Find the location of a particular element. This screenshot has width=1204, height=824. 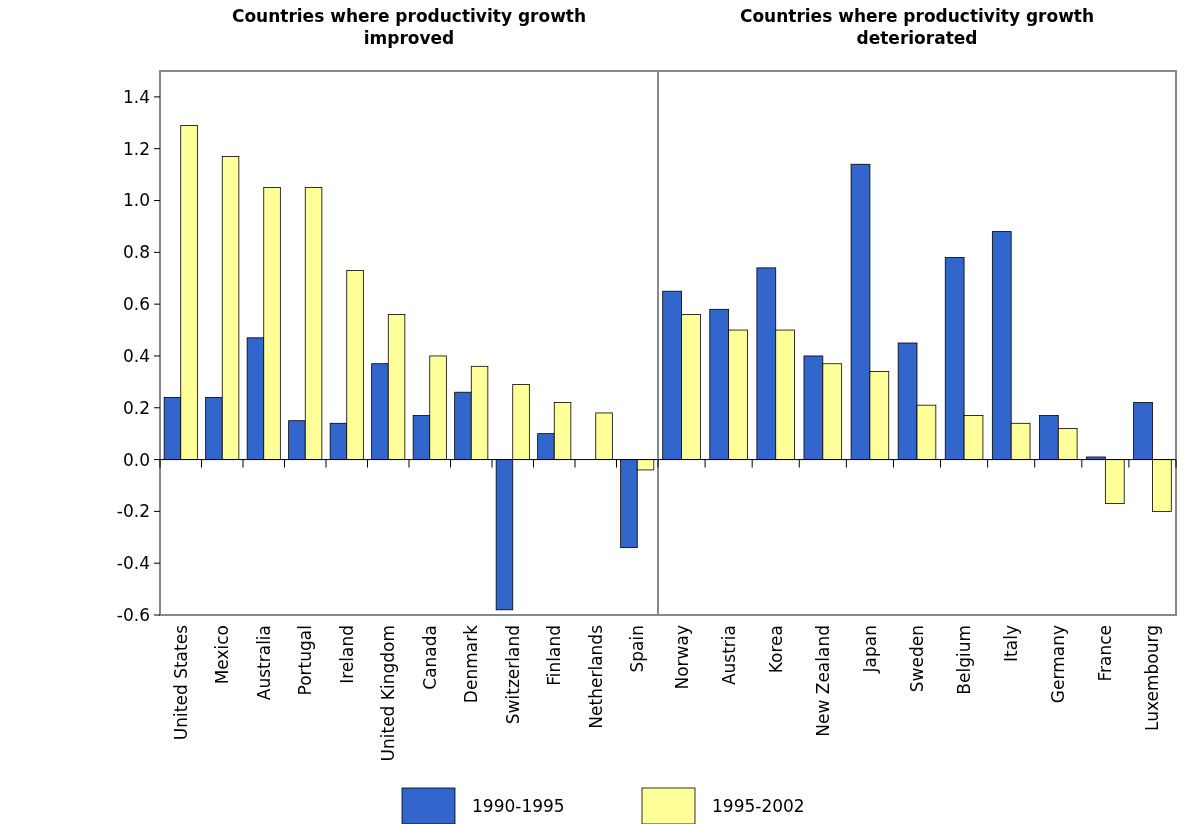

y-tick-label: -0.2 is located at coordinates (133, 511).